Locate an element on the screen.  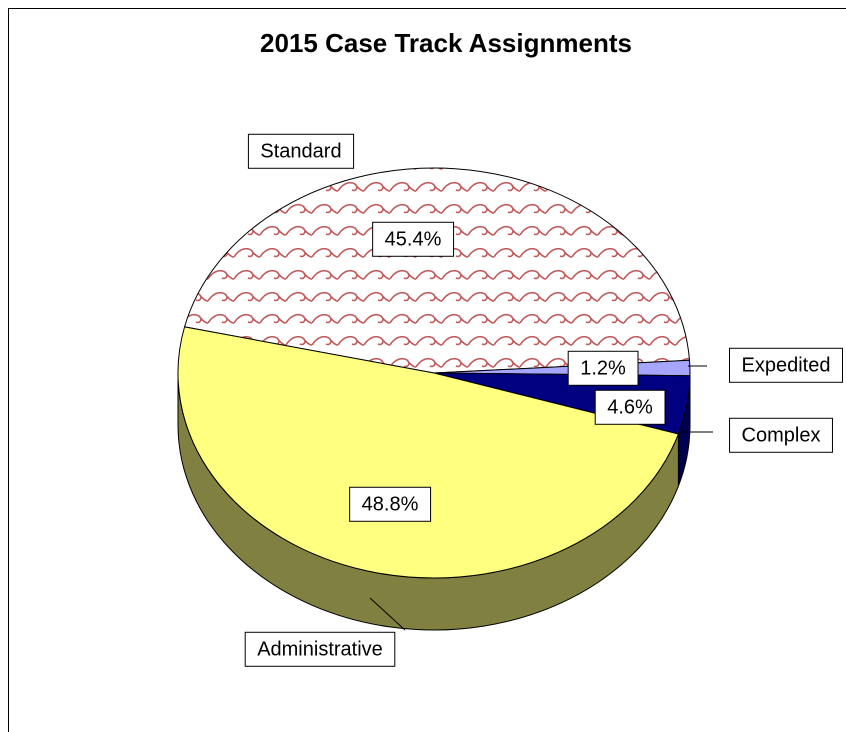
value-label: 48.8% is located at coordinates (390, 504).